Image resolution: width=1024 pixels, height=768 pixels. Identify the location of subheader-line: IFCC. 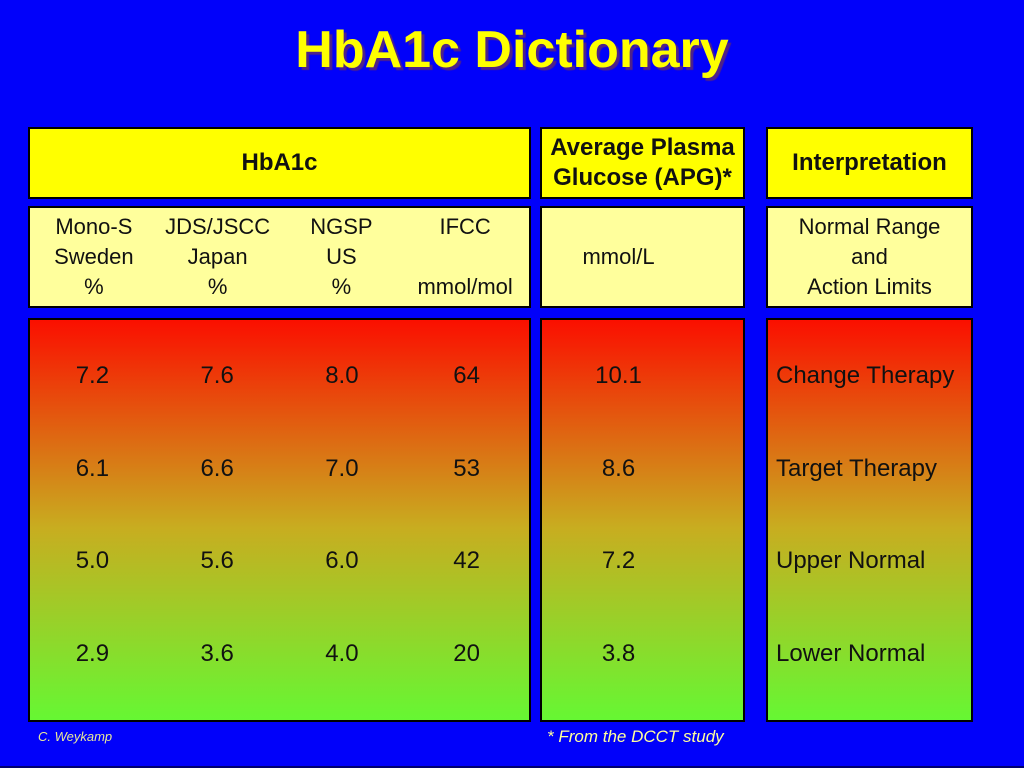
(465, 227).